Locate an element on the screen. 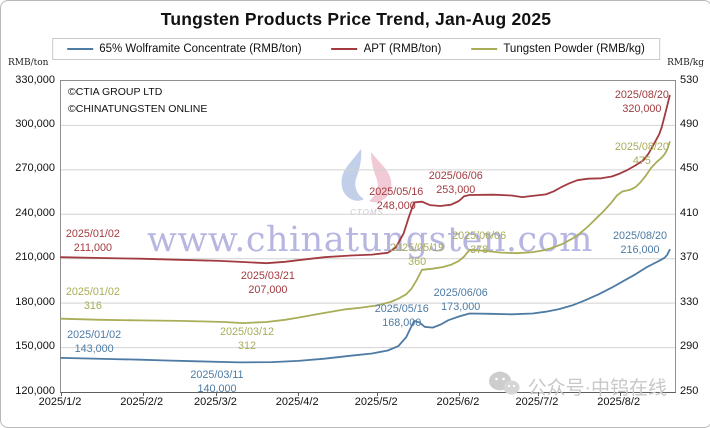  annotation-value: 475 is located at coordinates (641, 161).